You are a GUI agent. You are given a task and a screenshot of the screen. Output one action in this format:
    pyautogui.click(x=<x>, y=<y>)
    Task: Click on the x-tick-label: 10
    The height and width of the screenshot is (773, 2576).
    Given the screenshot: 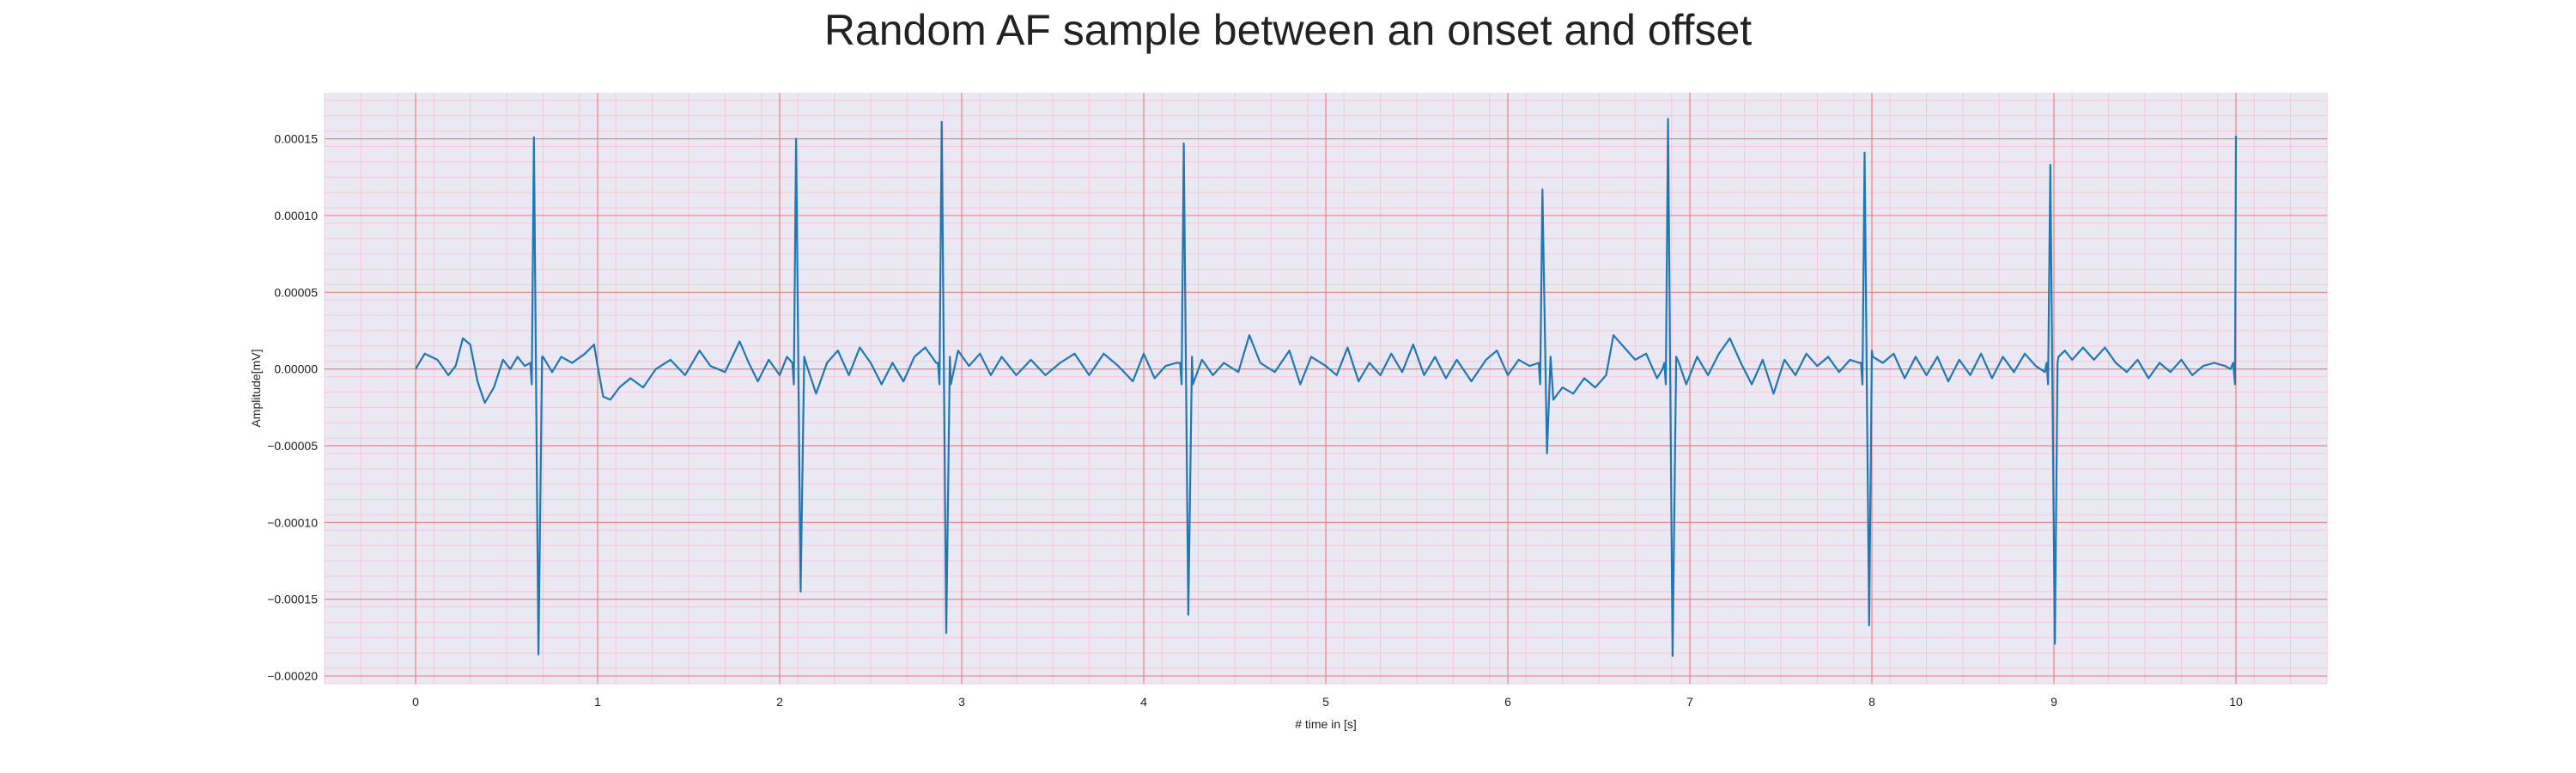 What is the action you would take?
    pyautogui.click(x=2236, y=702)
    